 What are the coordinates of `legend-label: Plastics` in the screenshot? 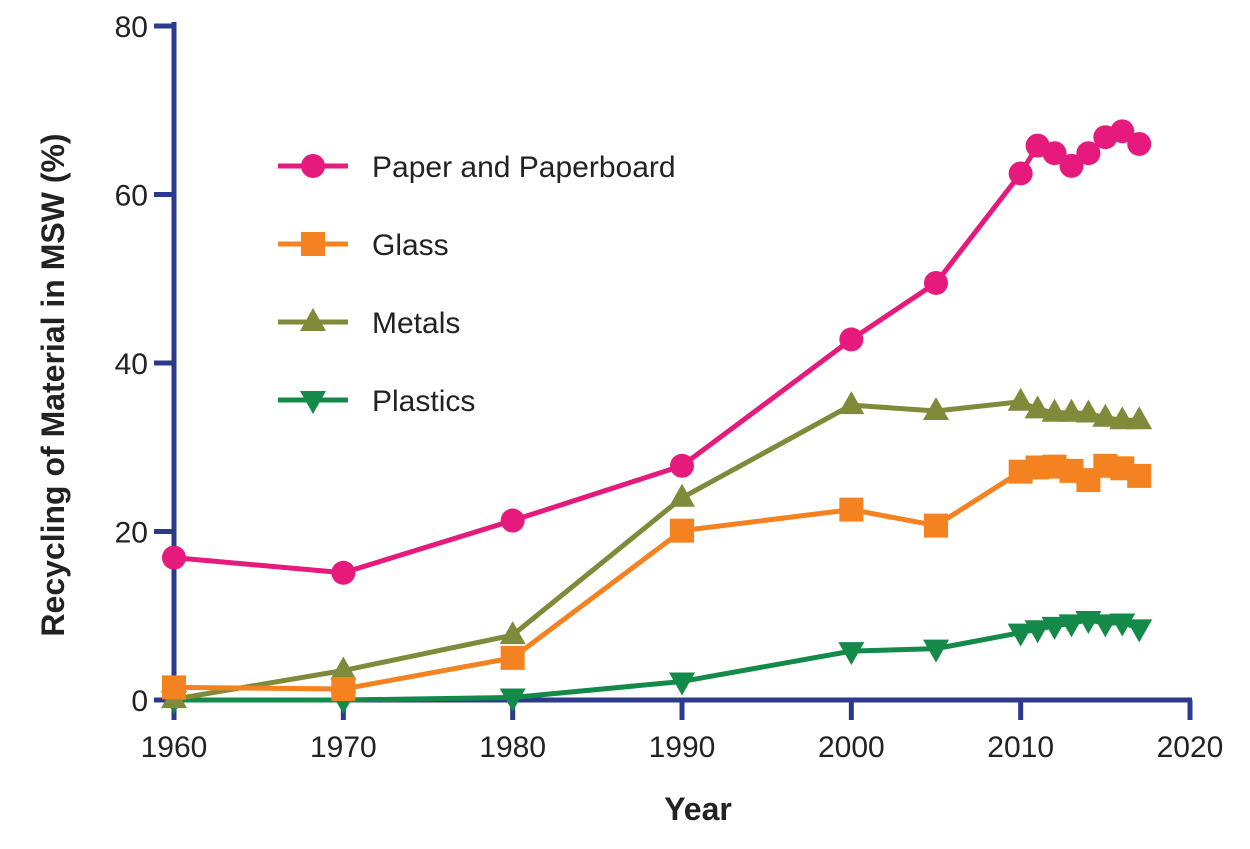 It's located at (423, 401).